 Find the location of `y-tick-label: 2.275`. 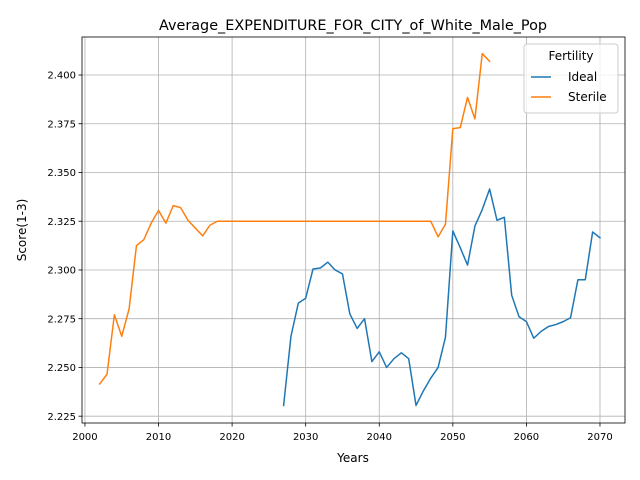

y-tick-label: 2.275 is located at coordinates (61, 319).